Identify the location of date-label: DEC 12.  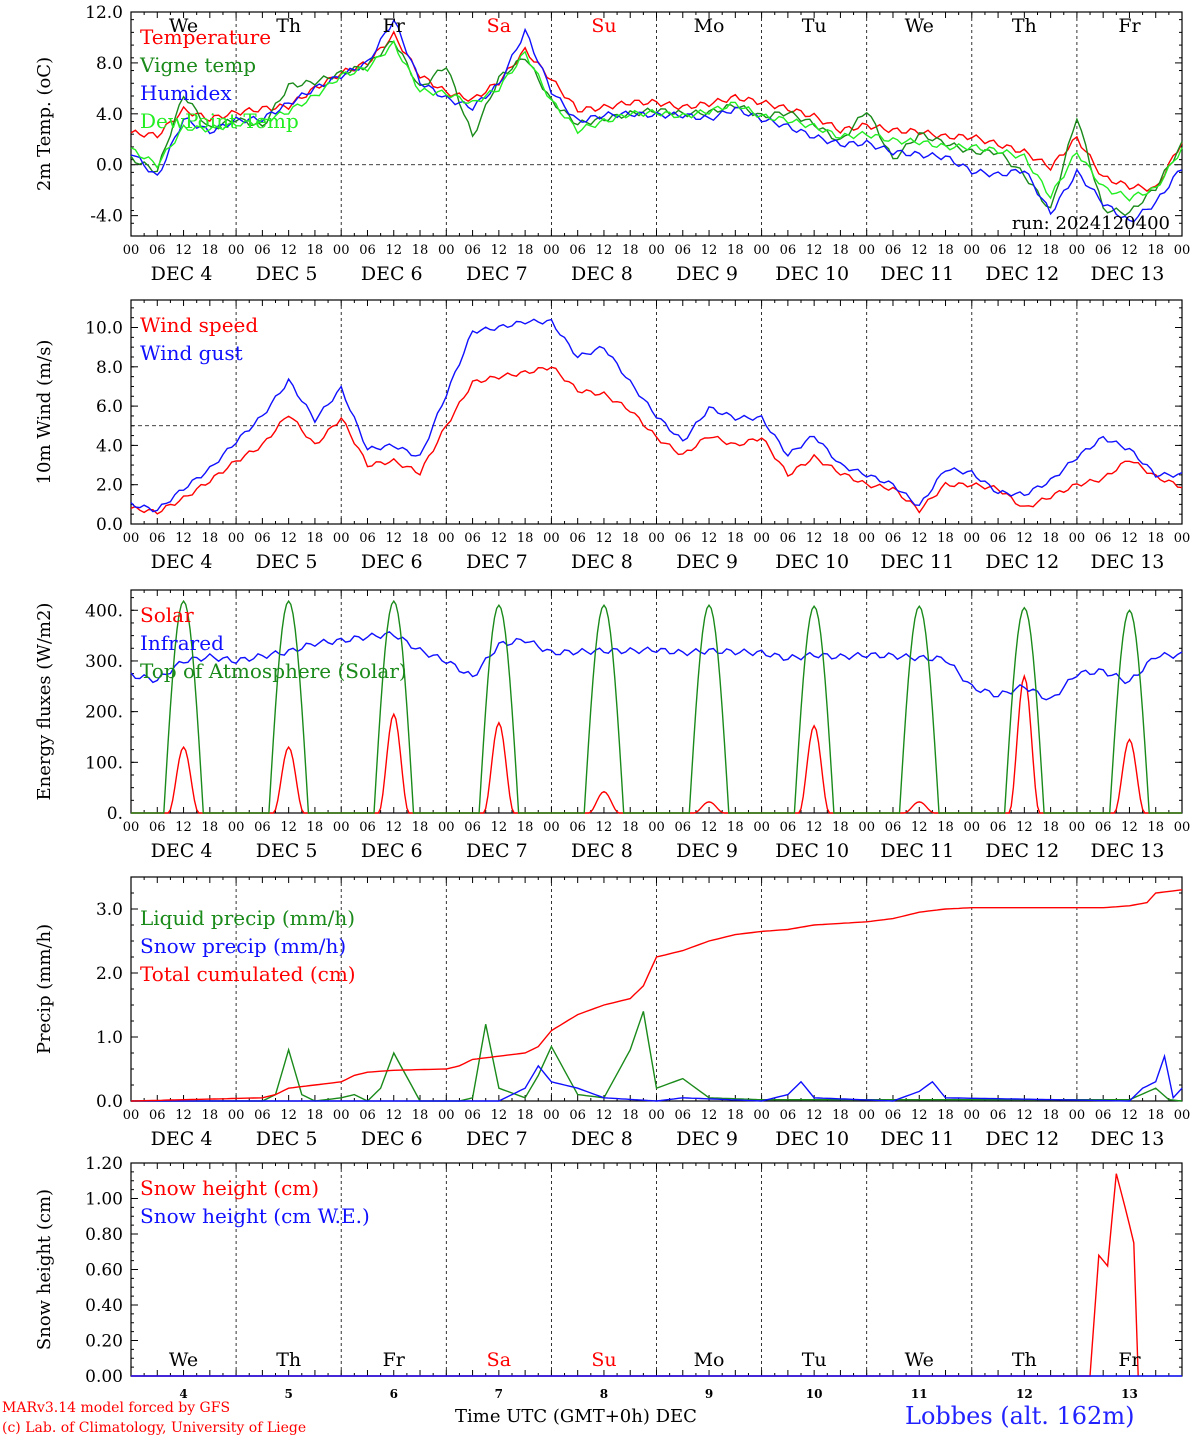
(1022, 851).